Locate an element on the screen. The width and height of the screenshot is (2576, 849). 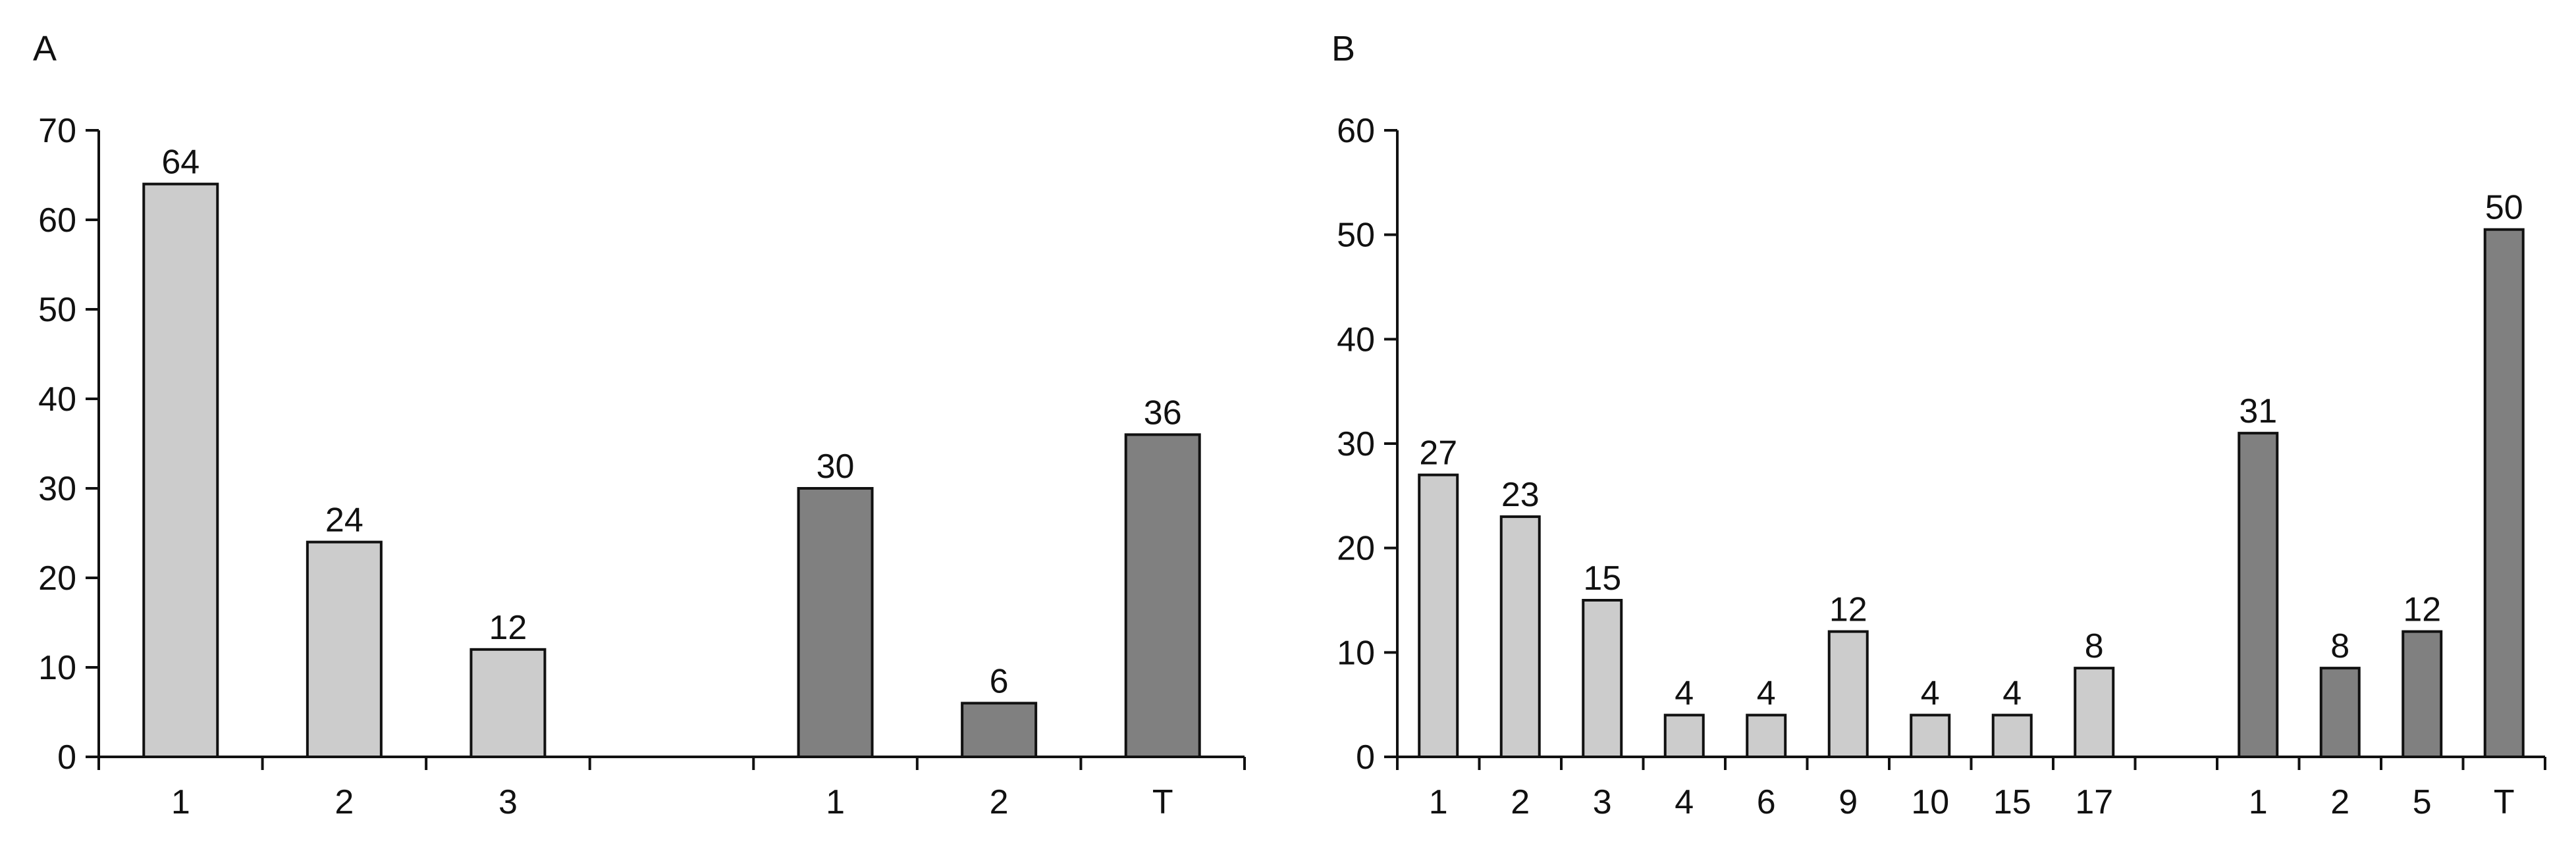
y-tick-label-b: 30 is located at coordinates (1356, 444).